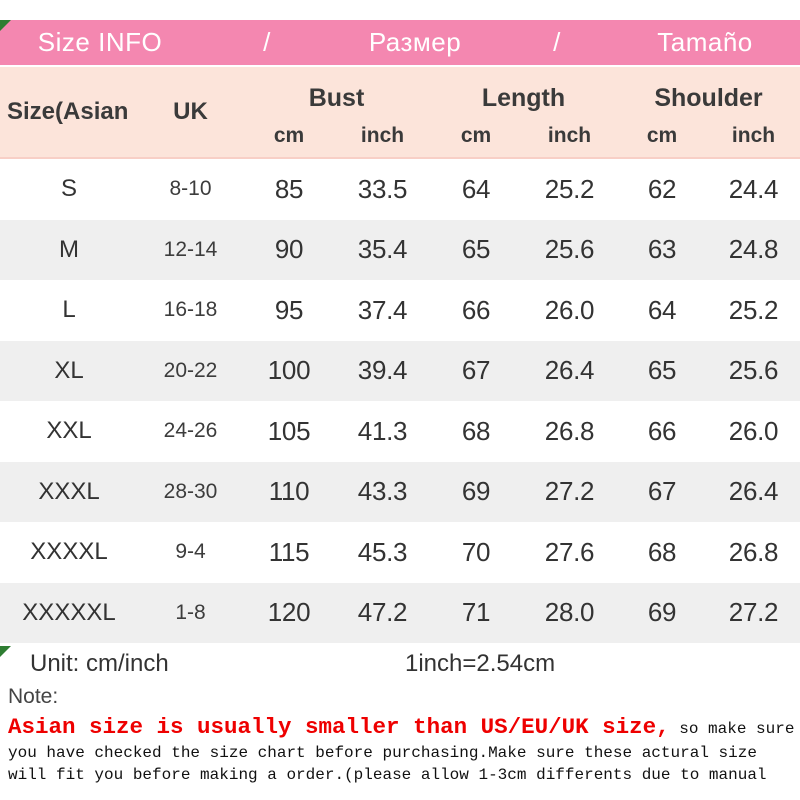 Image resolution: width=800 pixels, height=800 pixels. Describe the element at coordinates (190, 370) in the screenshot. I see `cell-uk: 20-22` at that location.